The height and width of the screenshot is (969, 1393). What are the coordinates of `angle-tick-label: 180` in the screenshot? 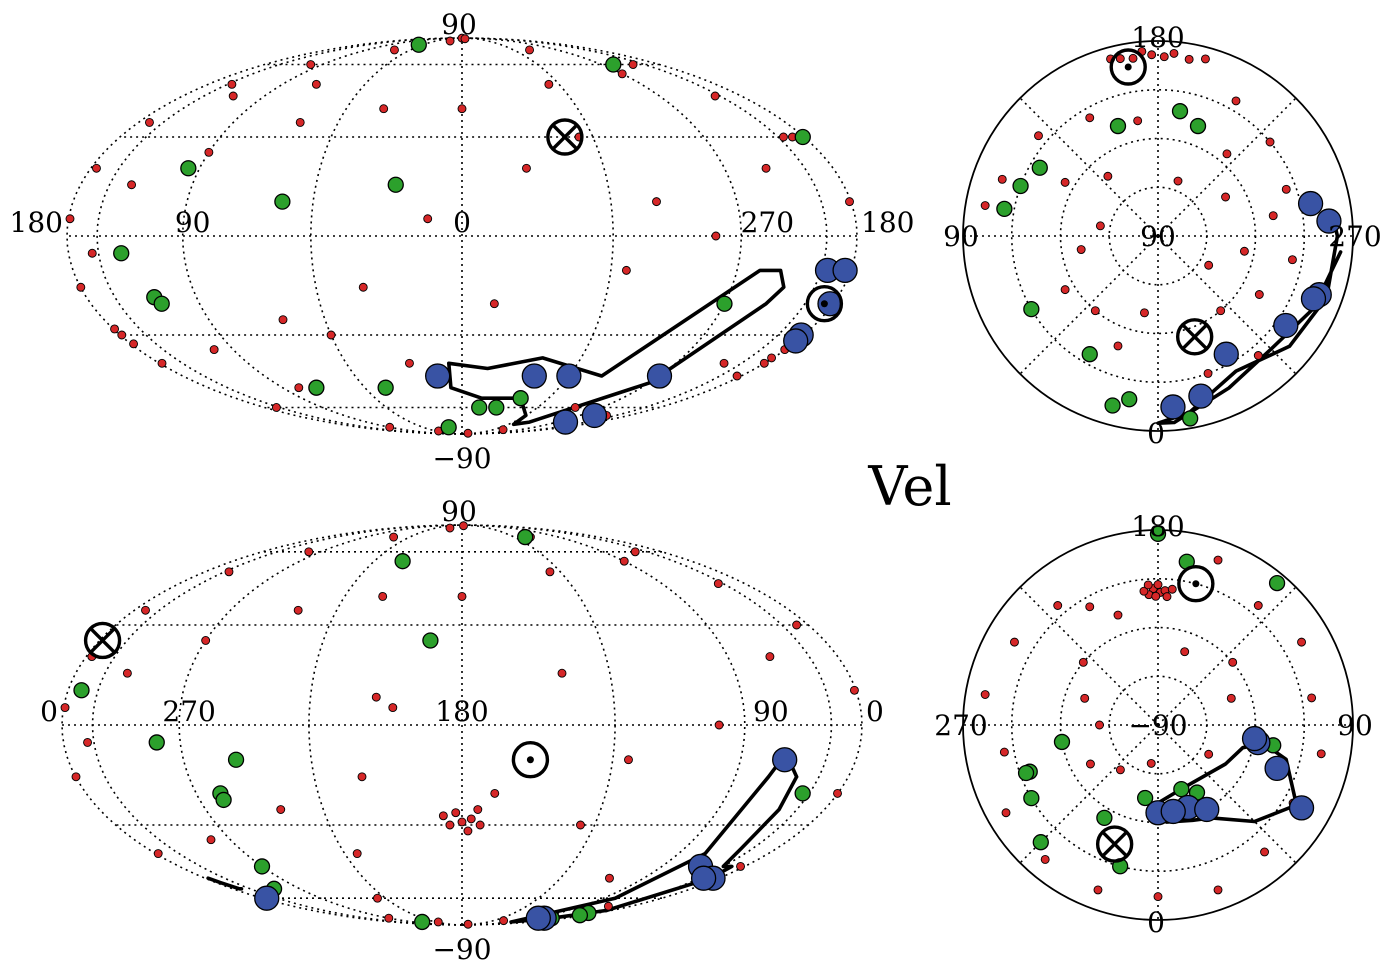 It's located at (1157, 37).